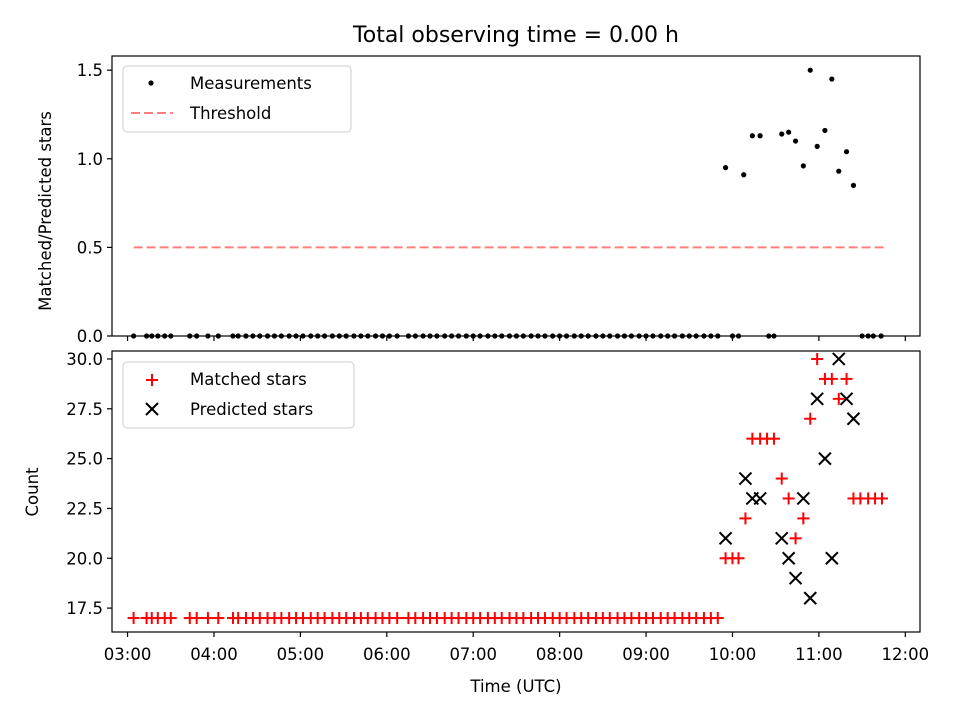 The image size is (960, 720). What do you see at coordinates (646, 654) in the screenshot?
I see `x-tick-label: 09:00` at bounding box center [646, 654].